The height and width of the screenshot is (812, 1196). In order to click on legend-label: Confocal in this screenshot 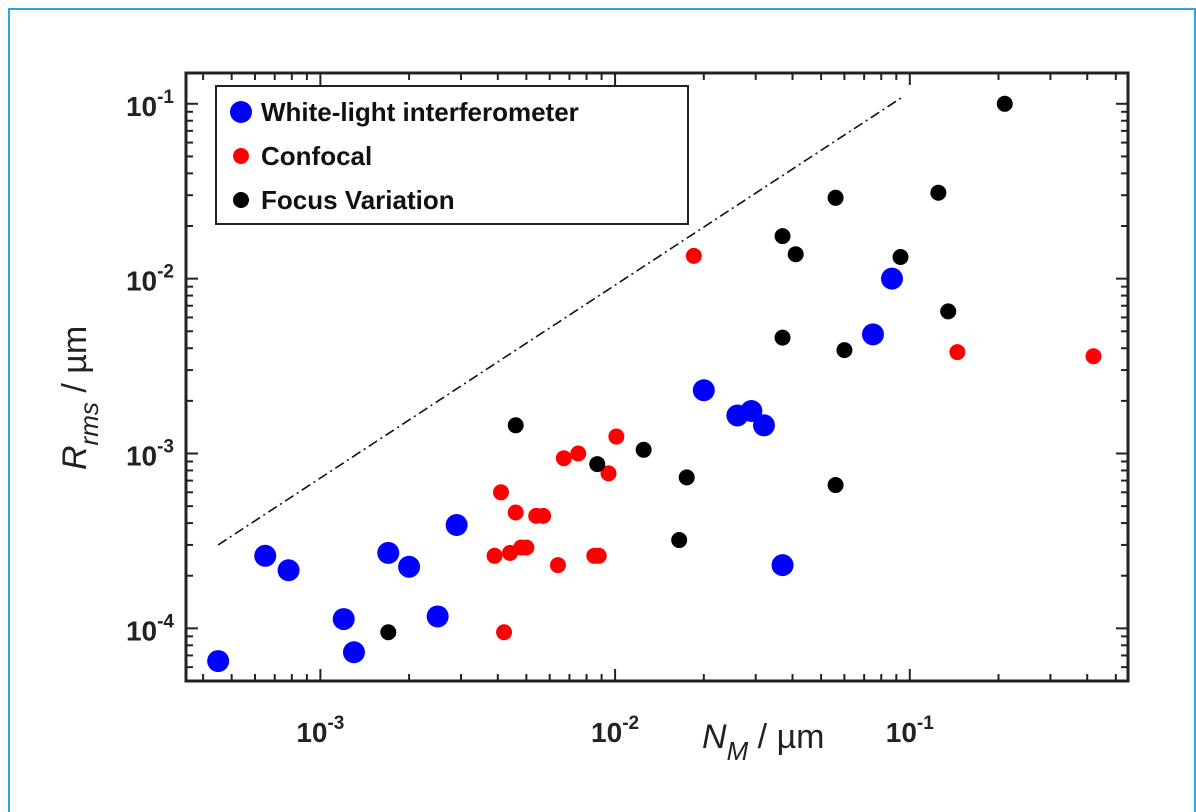, I will do `click(316, 156)`.